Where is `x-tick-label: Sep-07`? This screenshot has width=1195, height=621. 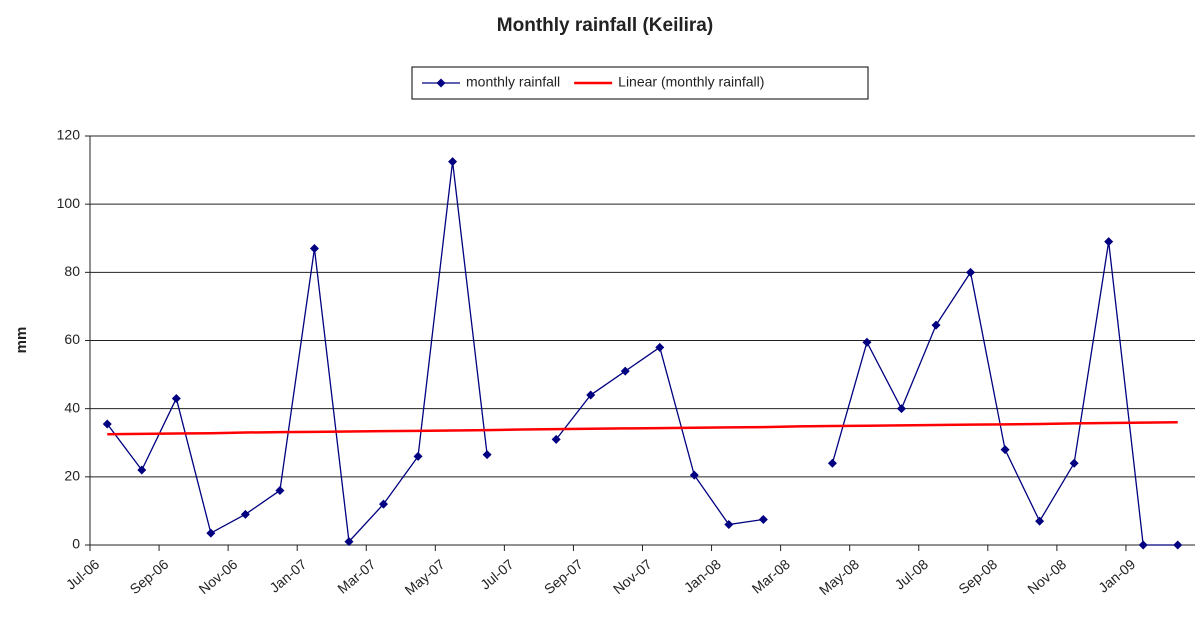 x-tick-label: Sep-07 is located at coordinates (563, 576).